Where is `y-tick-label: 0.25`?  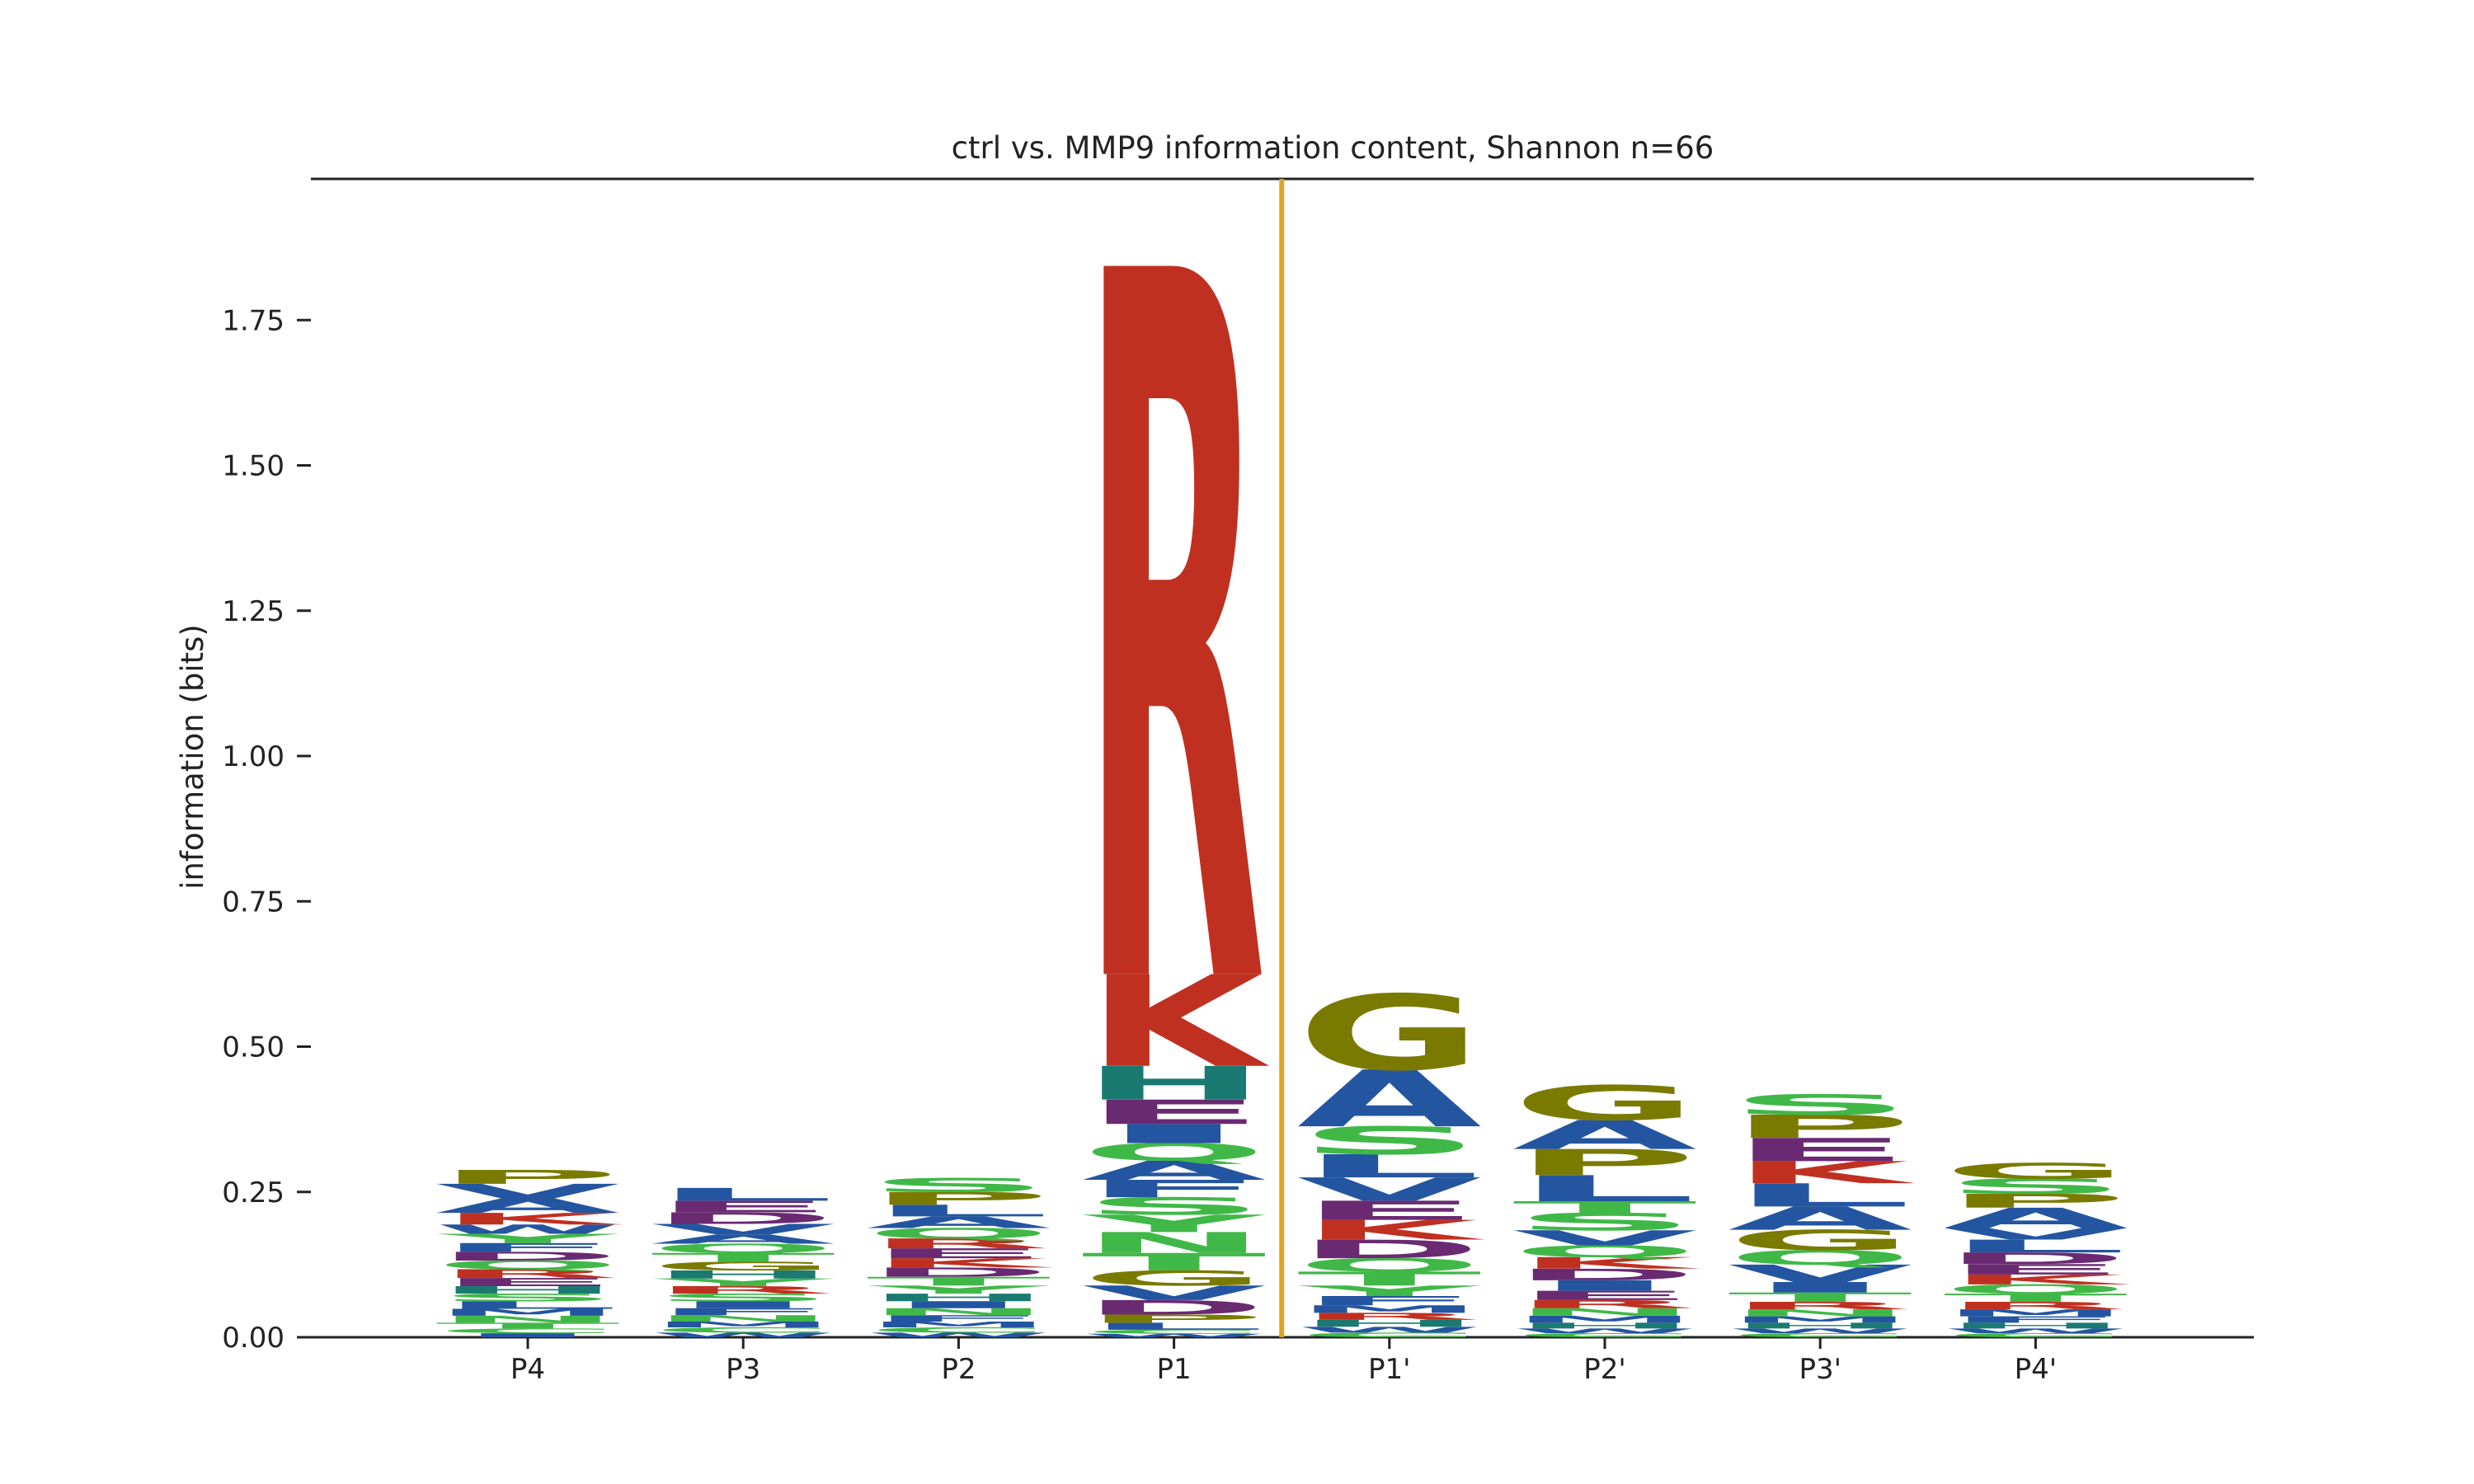
y-tick-label: 0.25 is located at coordinates (253, 1192).